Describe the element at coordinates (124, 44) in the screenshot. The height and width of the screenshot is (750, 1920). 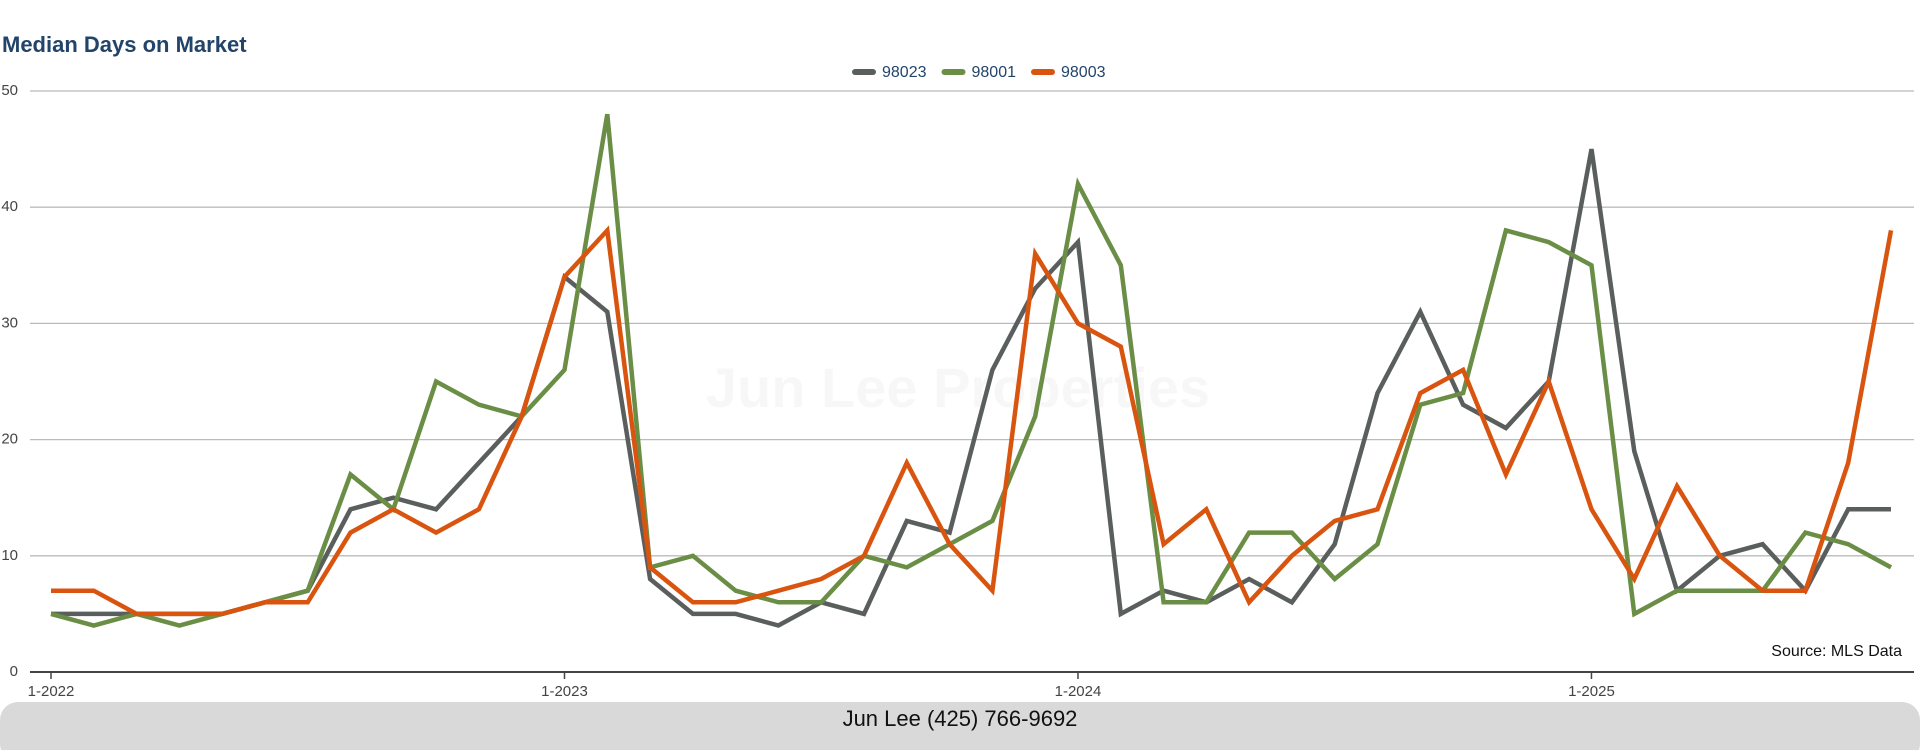
I see `chart-title: Median Days on Market` at that location.